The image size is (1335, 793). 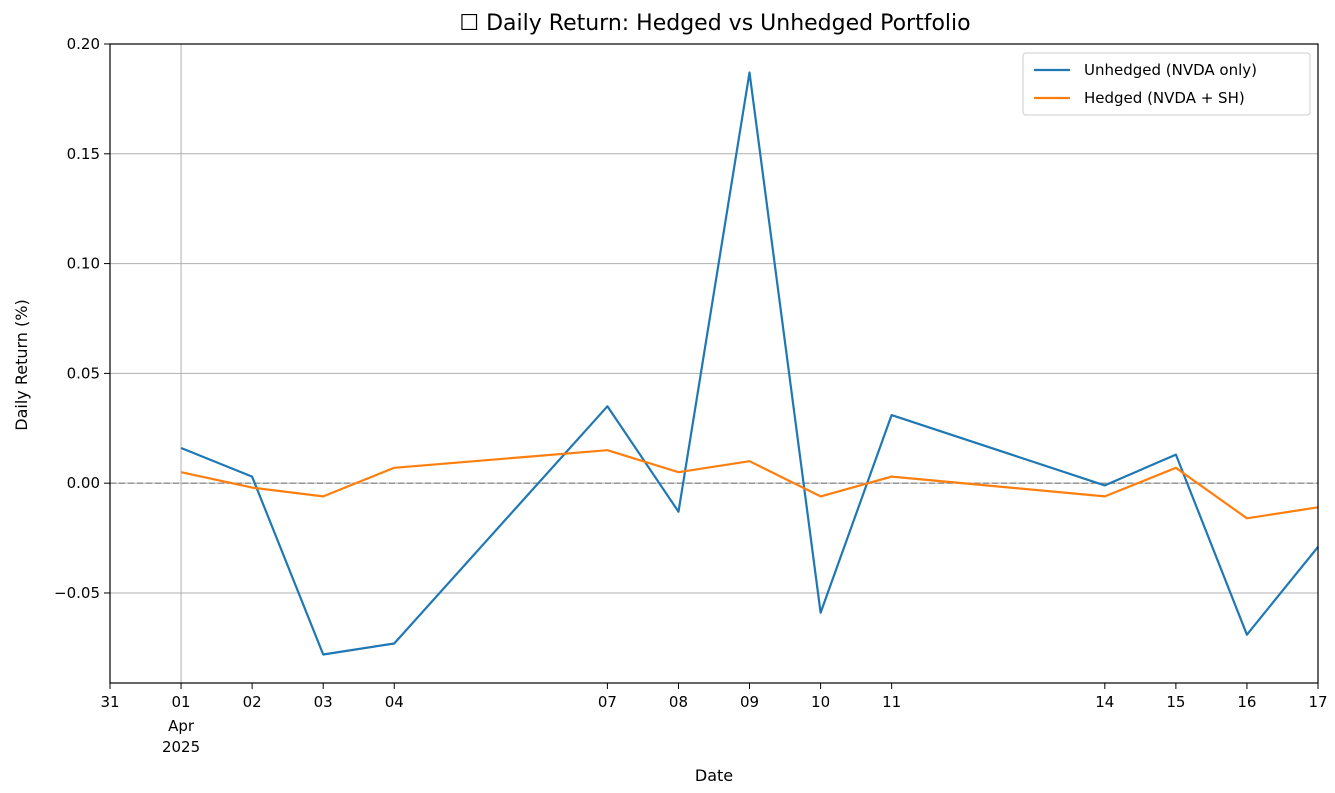 I want to click on x-tick-label: 17, so click(x=1317, y=702).